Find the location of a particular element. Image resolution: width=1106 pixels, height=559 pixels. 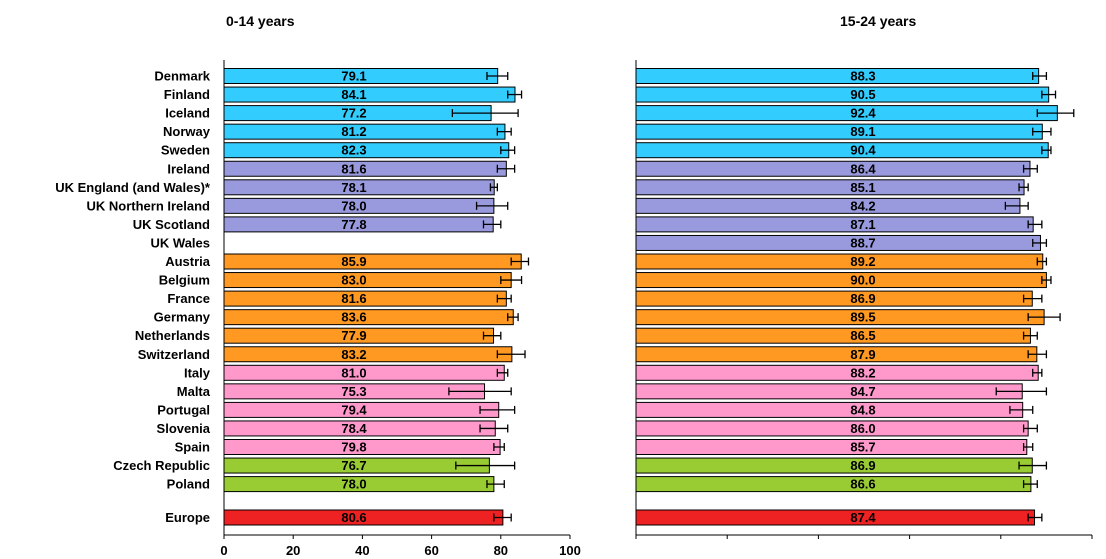

data-label: 90.0 is located at coordinates (862, 280).